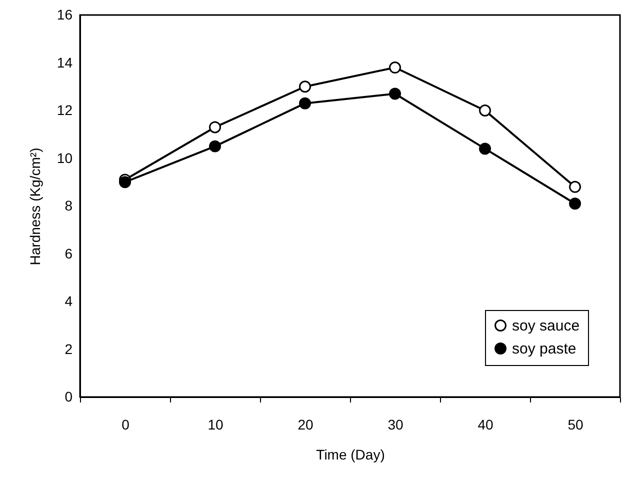 The height and width of the screenshot is (483, 625). I want to click on y-tick-label: 14, so click(64, 62).